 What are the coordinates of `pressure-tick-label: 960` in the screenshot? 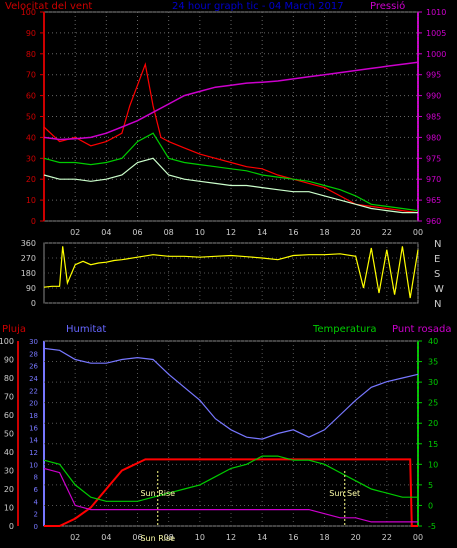 It's located at (433, 221).